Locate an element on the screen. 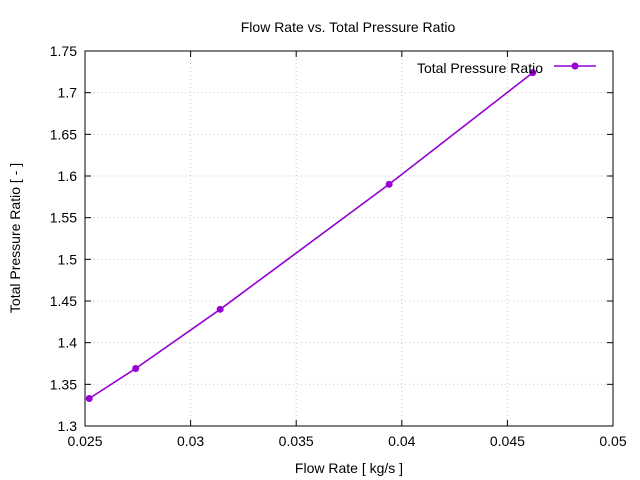  y-tick-label: 1.7 is located at coordinates (68, 93).